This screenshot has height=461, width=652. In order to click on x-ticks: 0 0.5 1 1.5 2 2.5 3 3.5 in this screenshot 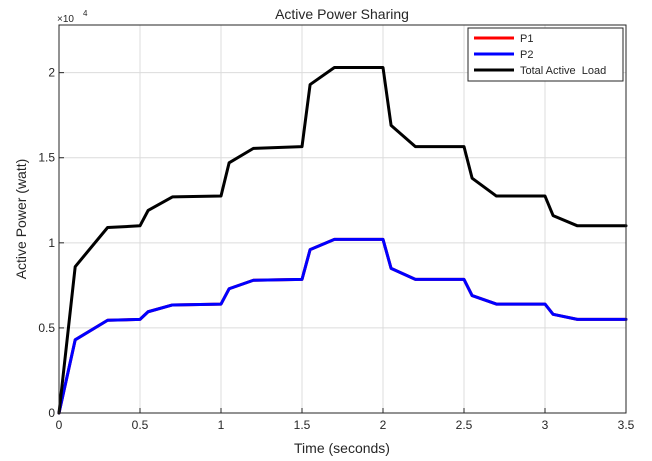, I will do `click(345, 420)`.